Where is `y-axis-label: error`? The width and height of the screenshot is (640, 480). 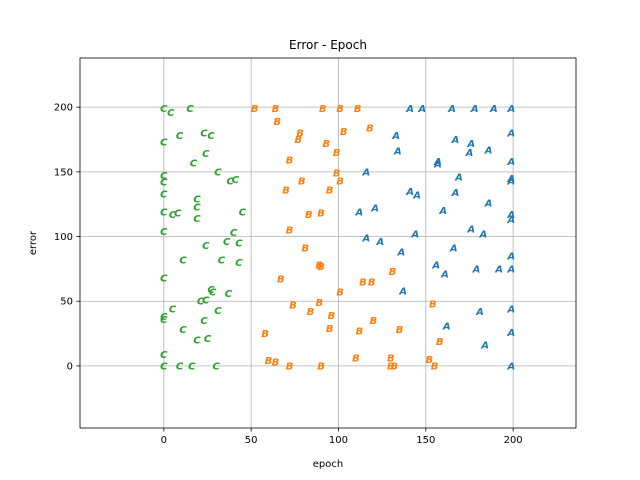
y-axis-label: error is located at coordinates (33, 242).